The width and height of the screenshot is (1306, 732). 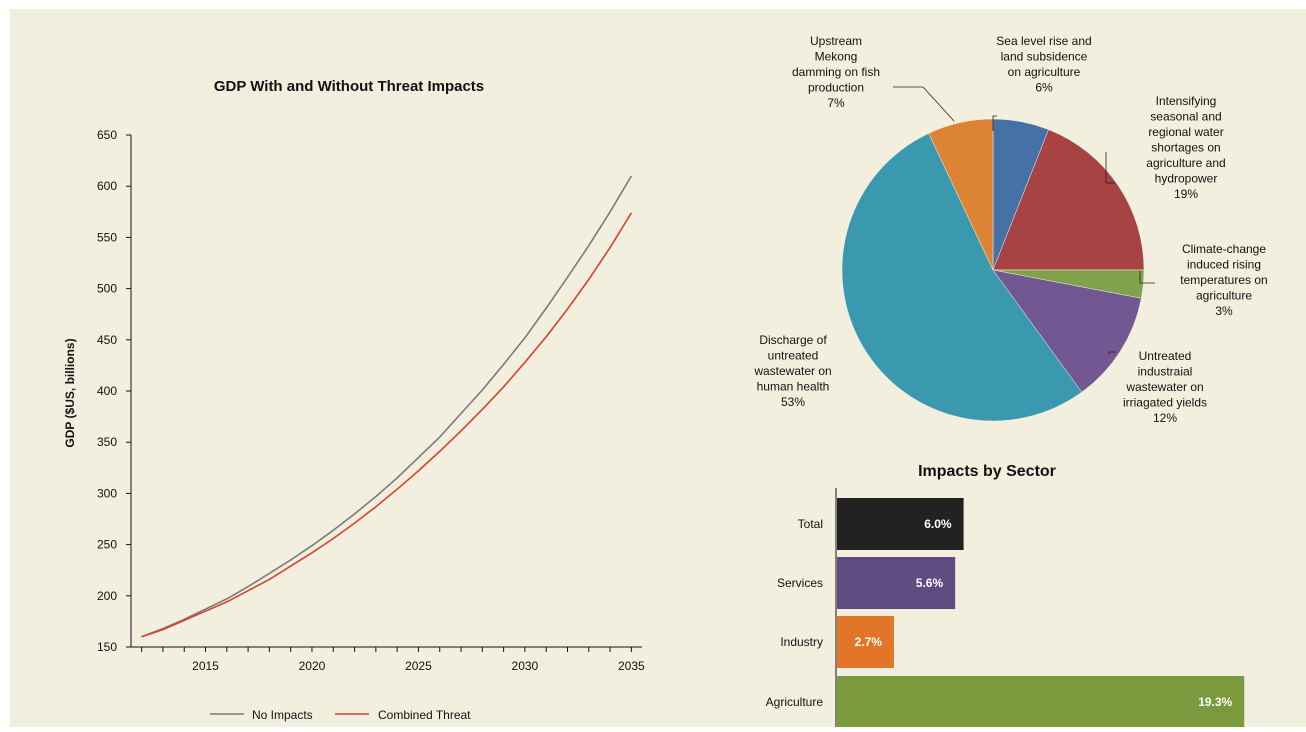 I want to click on bar-category-label: Services, so click(x=800, y=583).